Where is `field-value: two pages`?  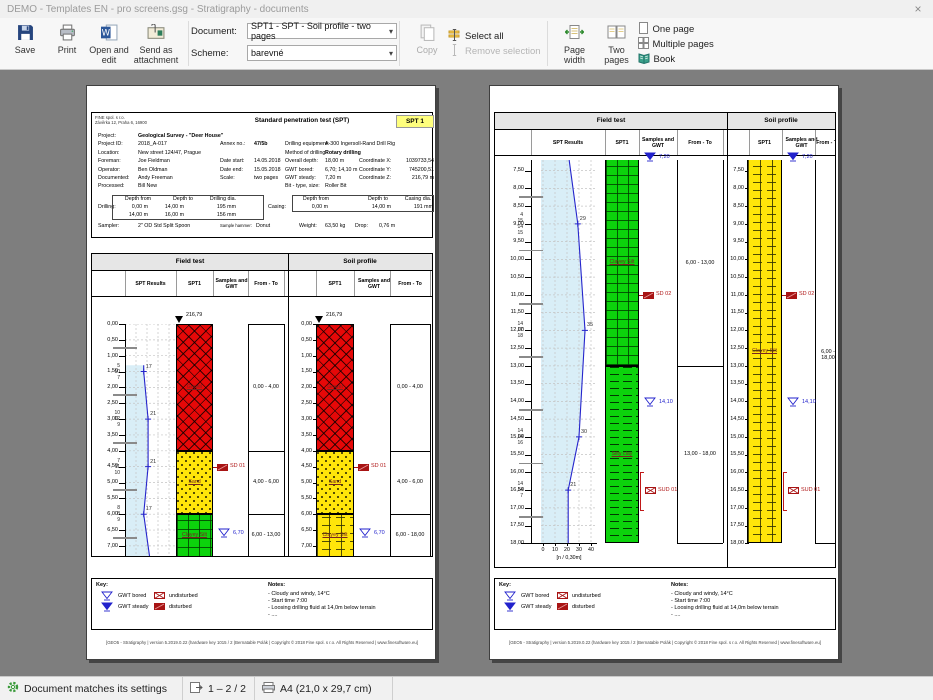 field-value: two pages is located at coordinates (266, 178).